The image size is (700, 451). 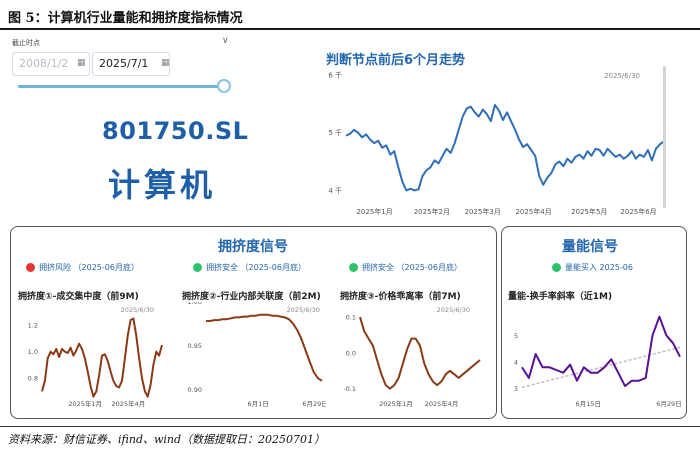 What do you see at coordinates (556, 267) in the screenshot?
I see `buy-dot-icon` at bounding box center [556, 267].